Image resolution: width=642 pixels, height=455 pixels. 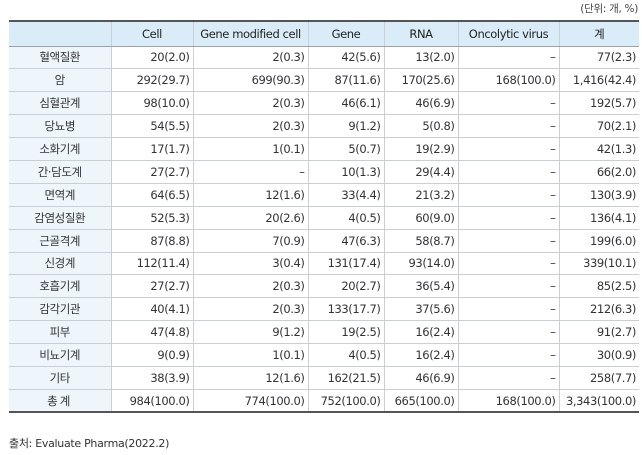 I want to click on table-cell: 52(5.3), so click(x=151, y=218).